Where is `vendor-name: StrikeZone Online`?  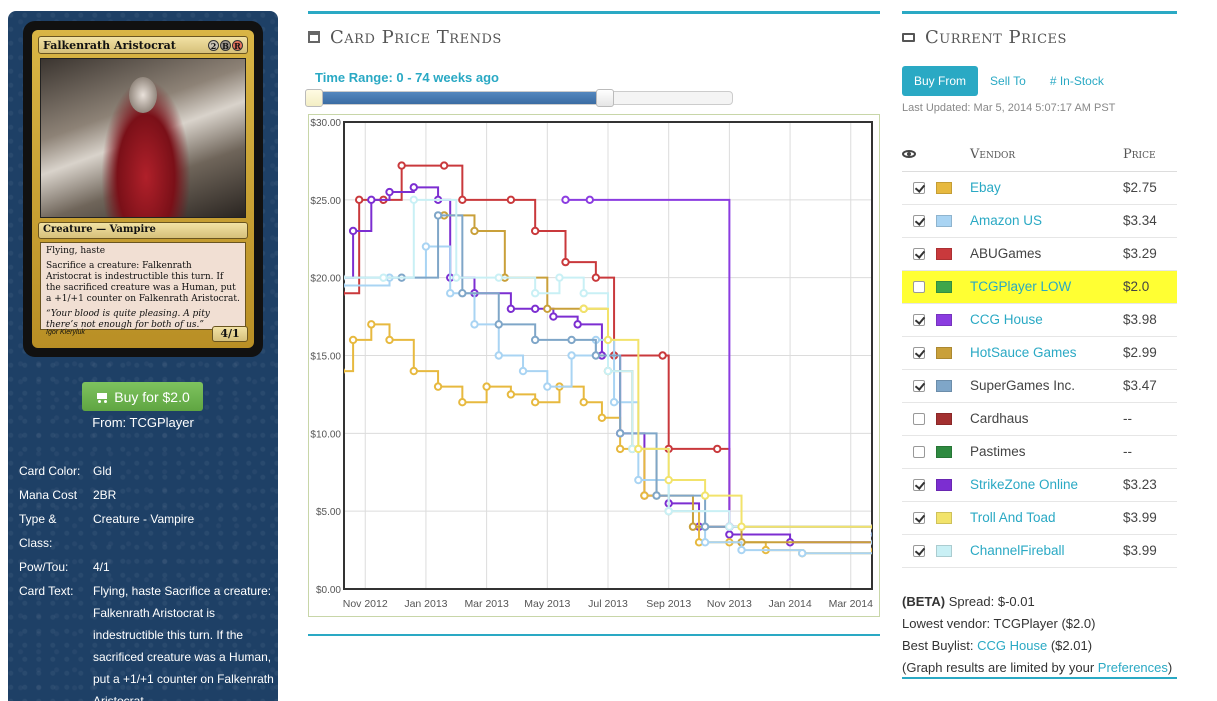
vendor-name: StrikeZone Online is located at coordinates (1024, 484).